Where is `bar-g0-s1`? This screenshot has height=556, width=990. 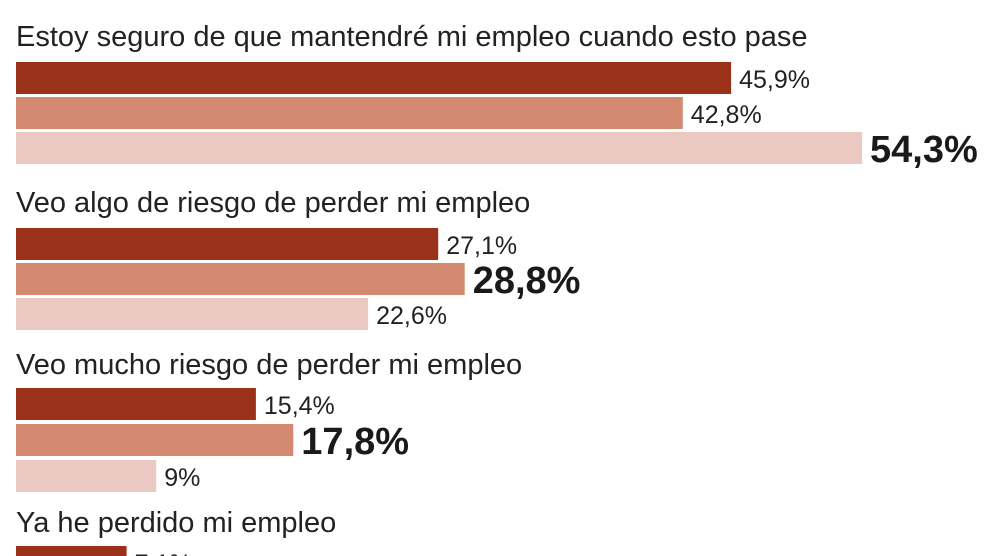 bar-g0-s1 is located at coordinates (349, 113).